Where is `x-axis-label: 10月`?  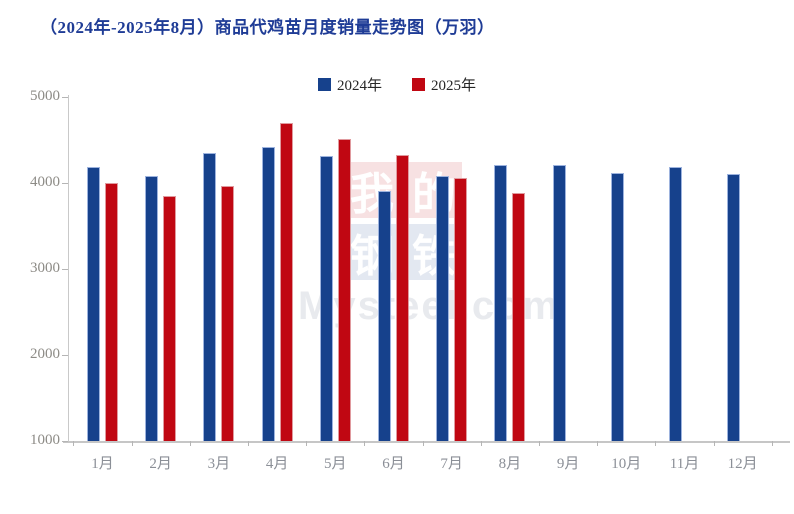 x-axis-label: 10月 is located at coordinates (626, 464).